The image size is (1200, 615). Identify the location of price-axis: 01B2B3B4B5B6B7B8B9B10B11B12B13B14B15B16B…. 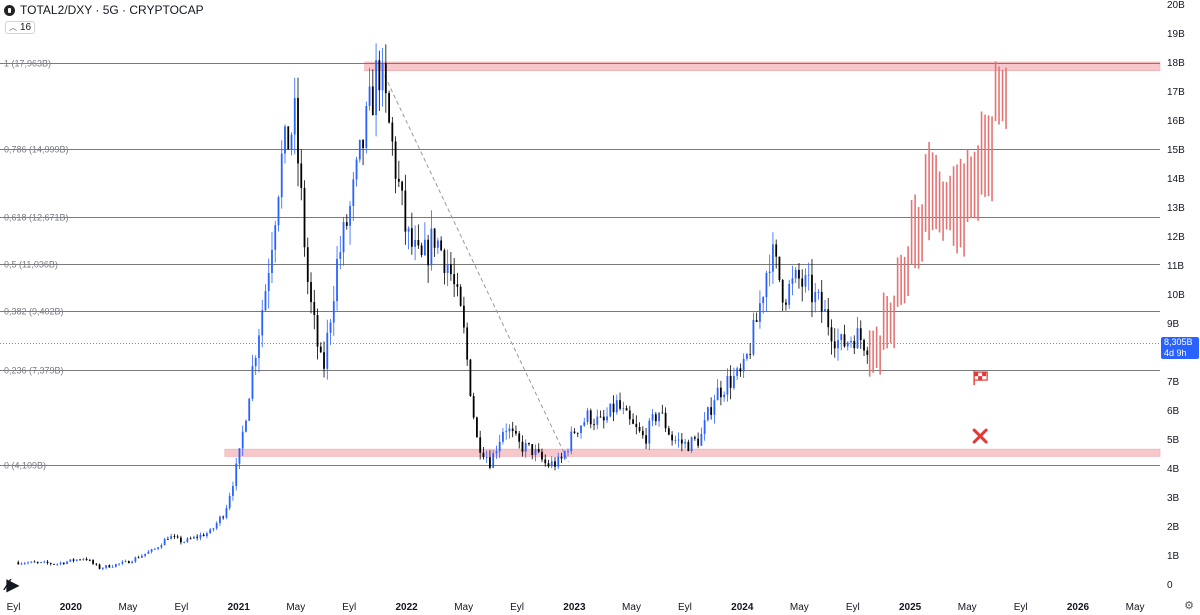
(1176, 295).